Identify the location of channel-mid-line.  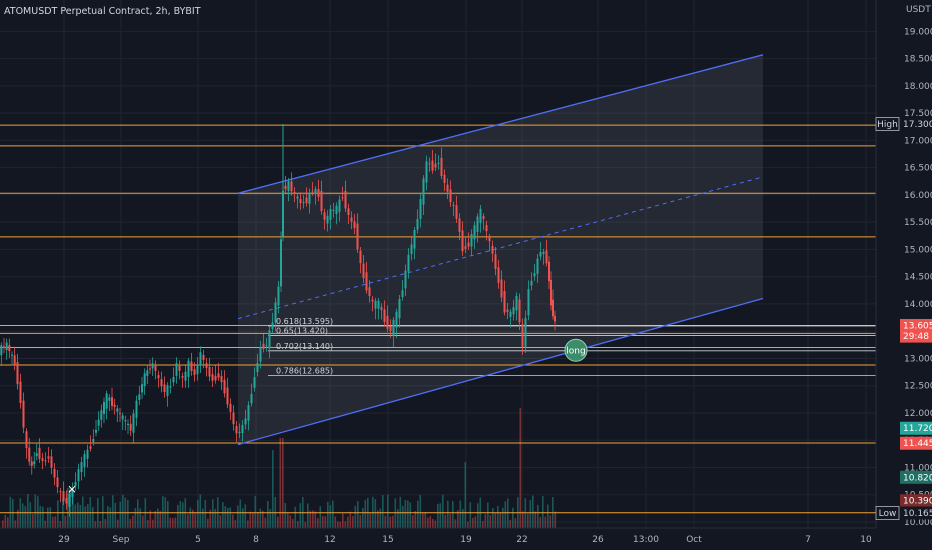
(500, 248).